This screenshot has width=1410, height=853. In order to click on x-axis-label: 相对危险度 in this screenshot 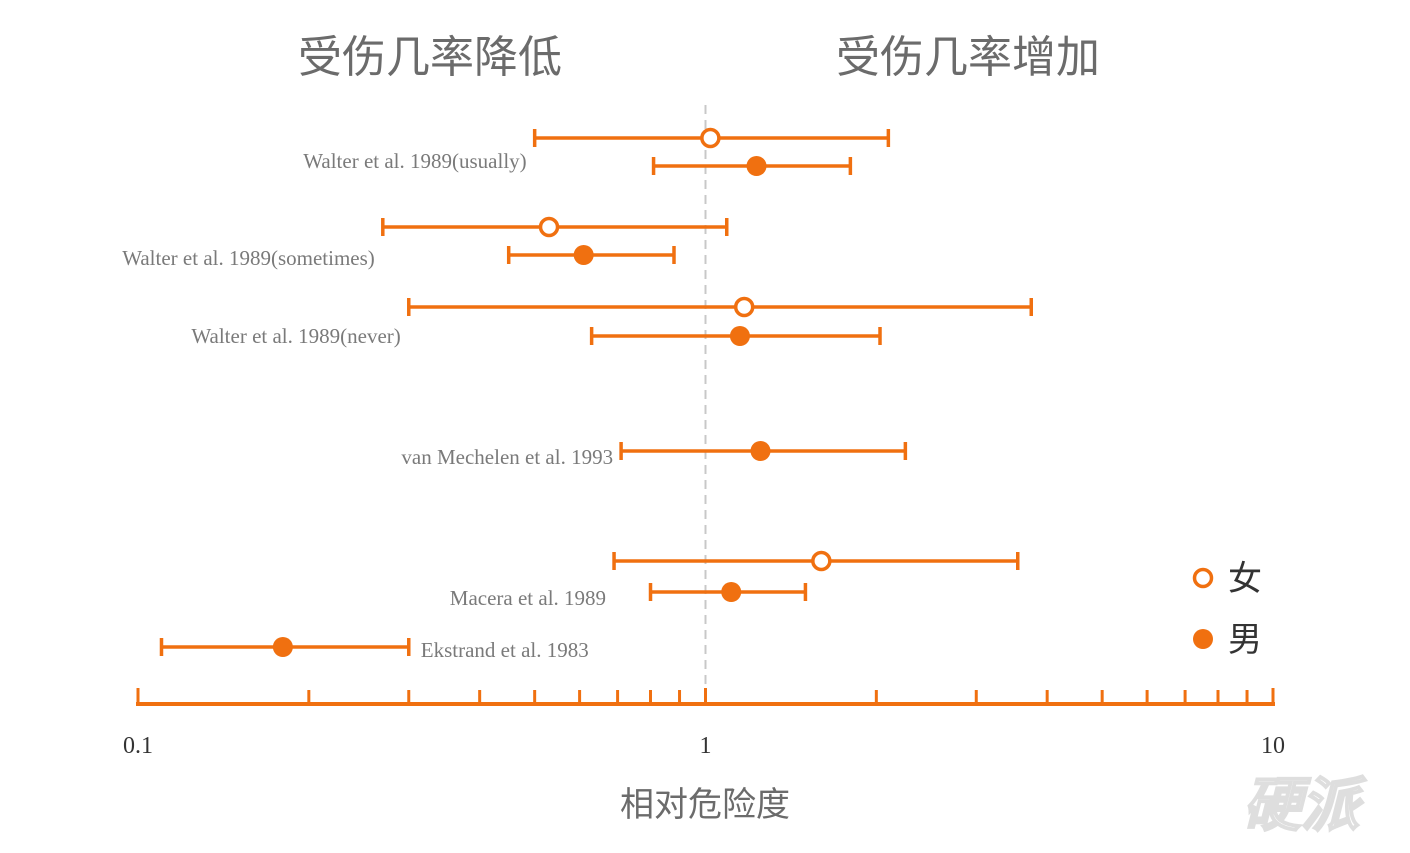, I will do `click(705, 805)`.